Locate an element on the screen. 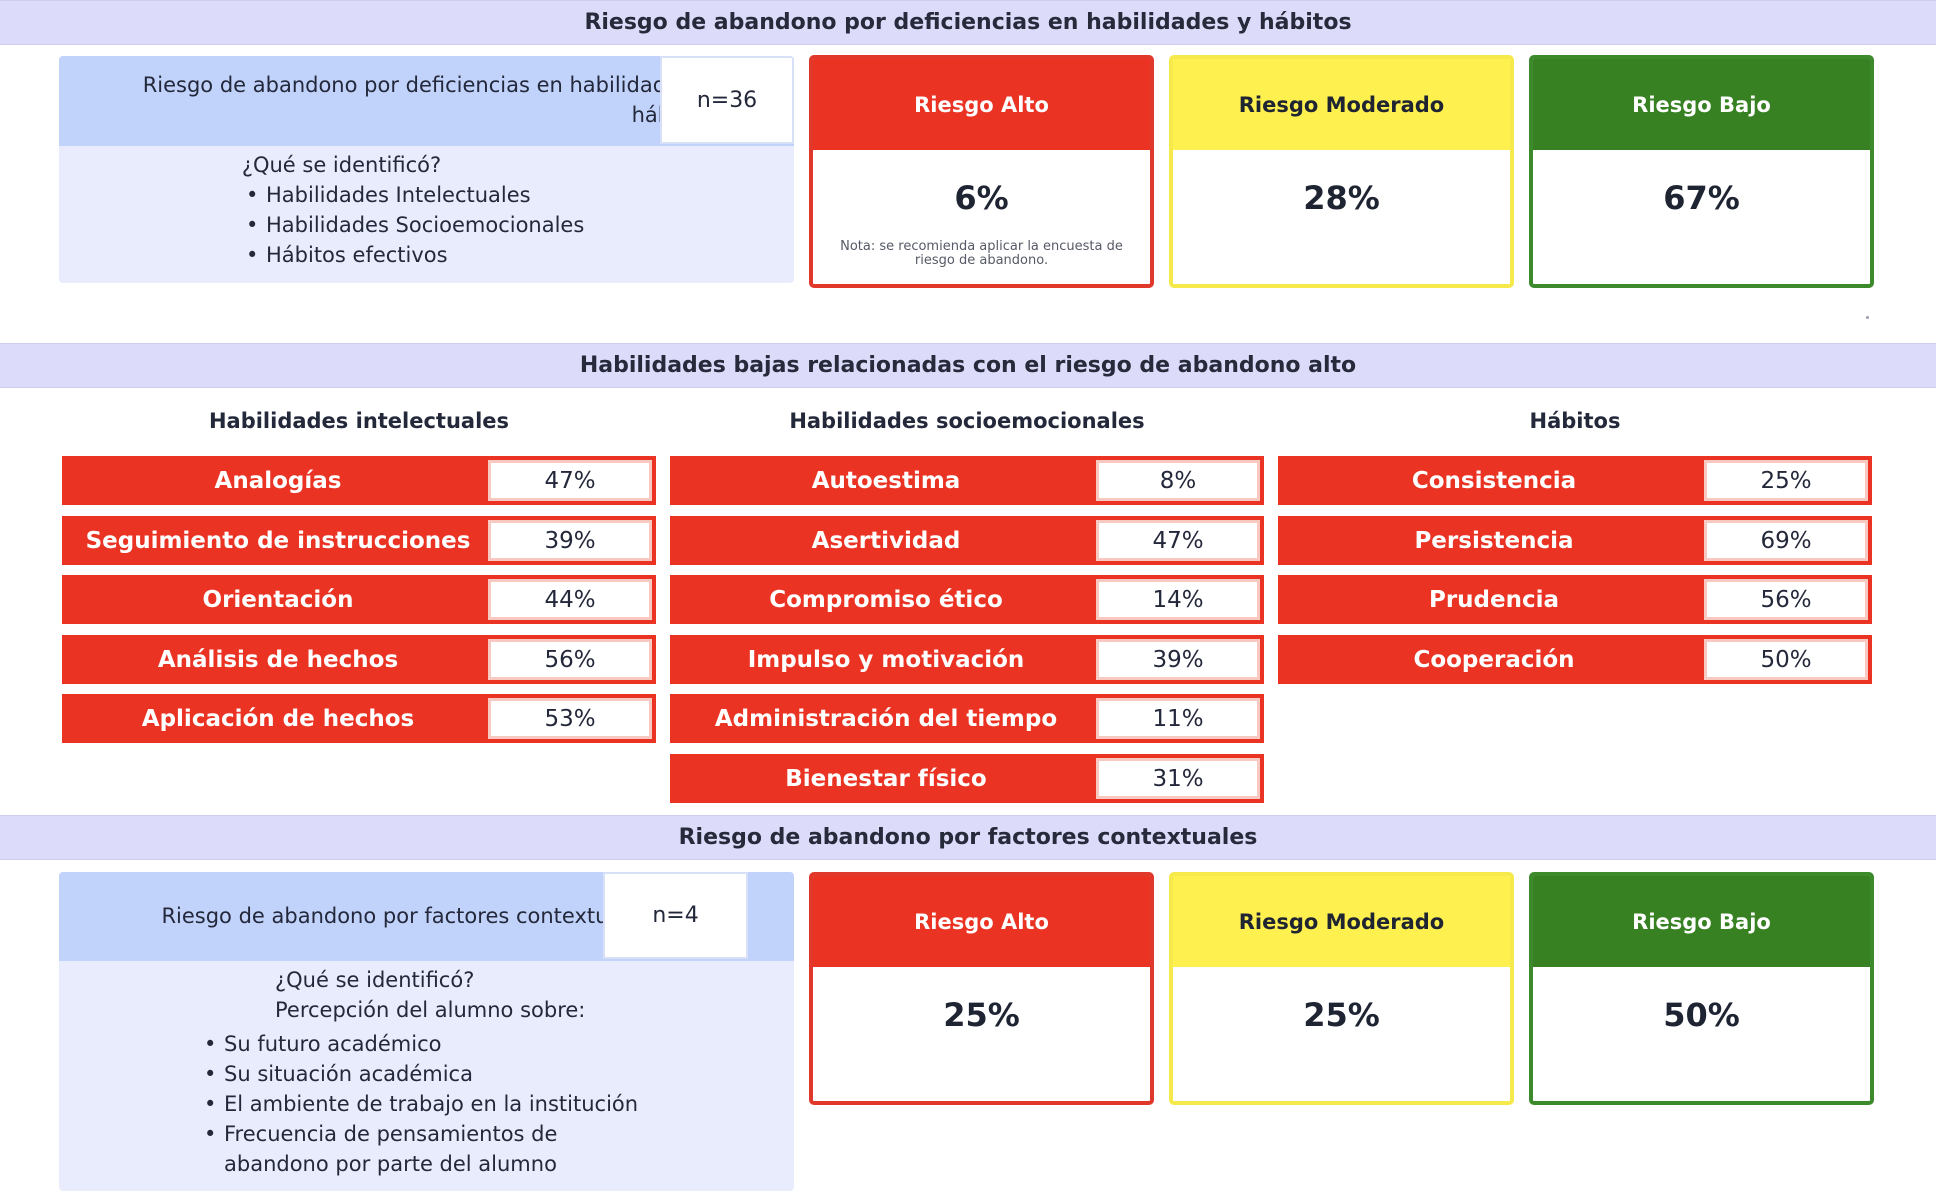  skill-row-cooperacion: Cooperación 50% is located at coordinates (1575, 659).